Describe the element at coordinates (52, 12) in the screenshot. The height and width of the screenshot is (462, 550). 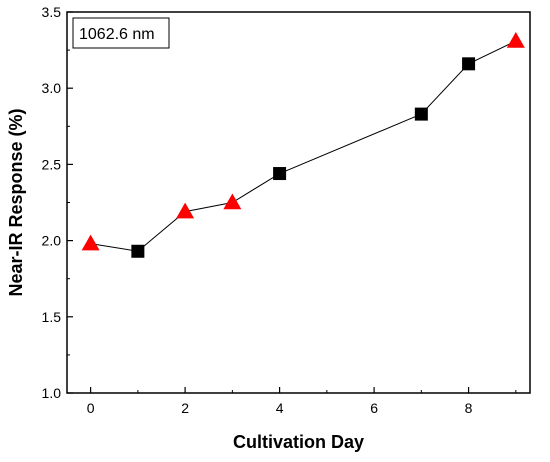
I see `y-tick-label: 3.5` at that location.